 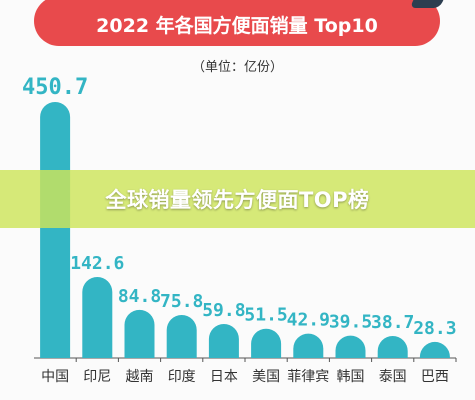 I want to click on category-label-4: 印度, so click(x=182, y=377).